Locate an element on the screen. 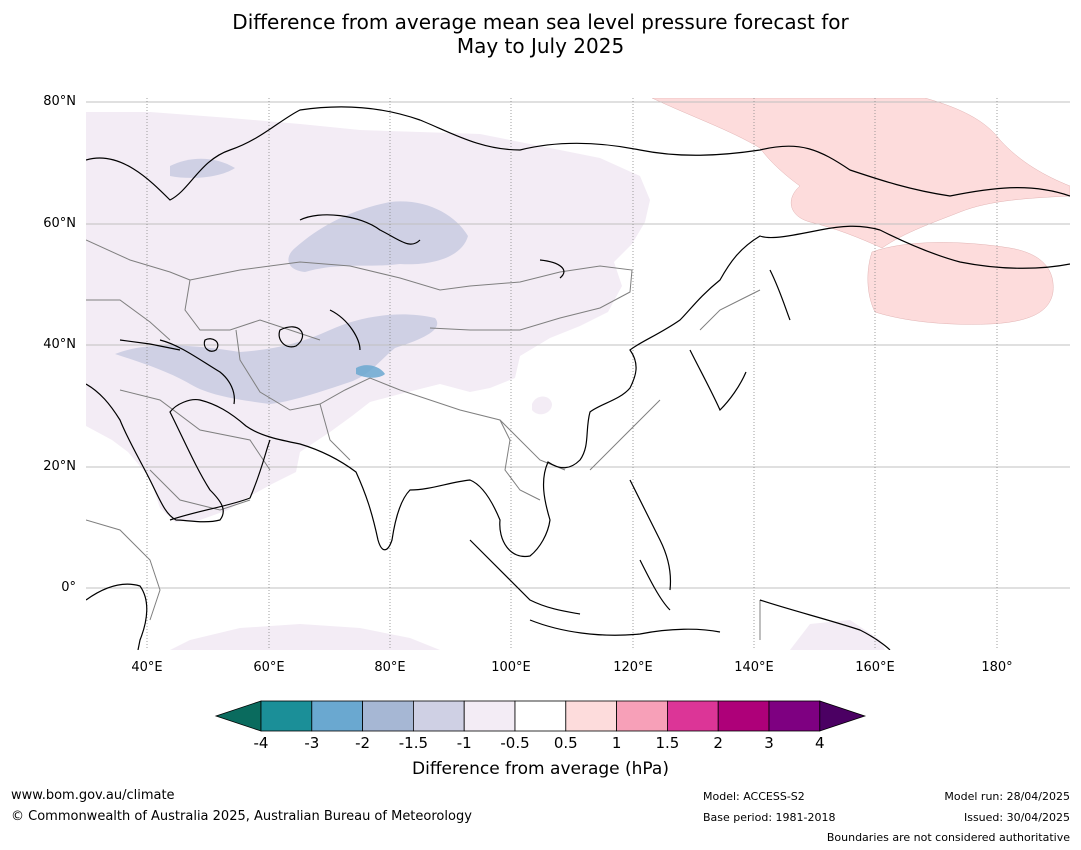  colorbar-tick-label: 2 is located at coordinates (718, 743).